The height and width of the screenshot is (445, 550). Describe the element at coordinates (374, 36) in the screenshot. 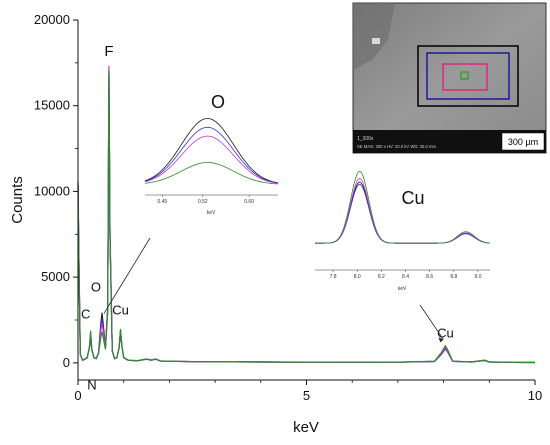

I see `micrograph-dark-region` at that location.